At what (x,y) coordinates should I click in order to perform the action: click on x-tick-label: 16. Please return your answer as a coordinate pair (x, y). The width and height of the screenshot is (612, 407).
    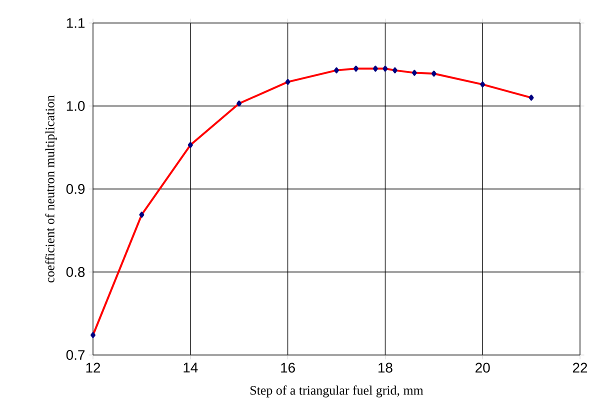
    Looking at the image, I should click on (288, 367).